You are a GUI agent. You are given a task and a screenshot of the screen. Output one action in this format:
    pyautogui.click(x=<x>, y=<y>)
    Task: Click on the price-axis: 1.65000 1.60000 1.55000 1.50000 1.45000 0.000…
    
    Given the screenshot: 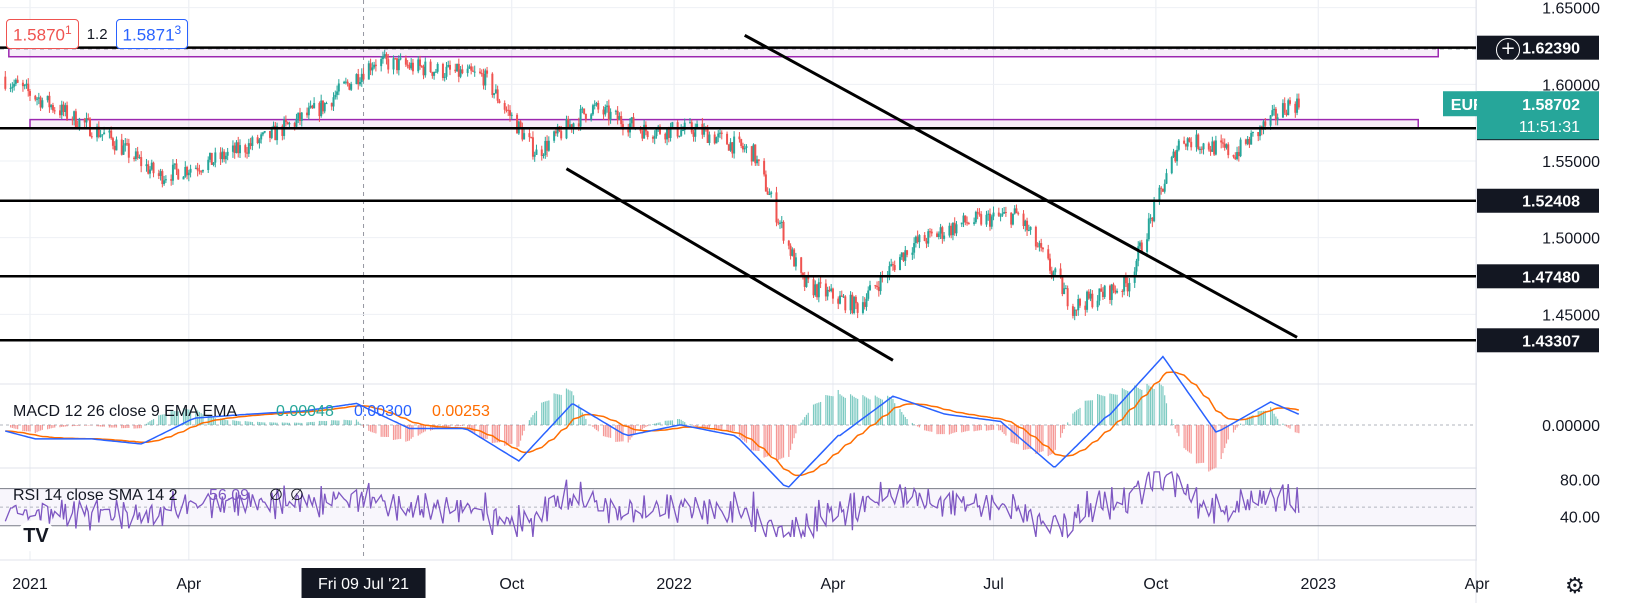 What is the action you would take?
    pyautogui.click(x=1551, y=301)
    